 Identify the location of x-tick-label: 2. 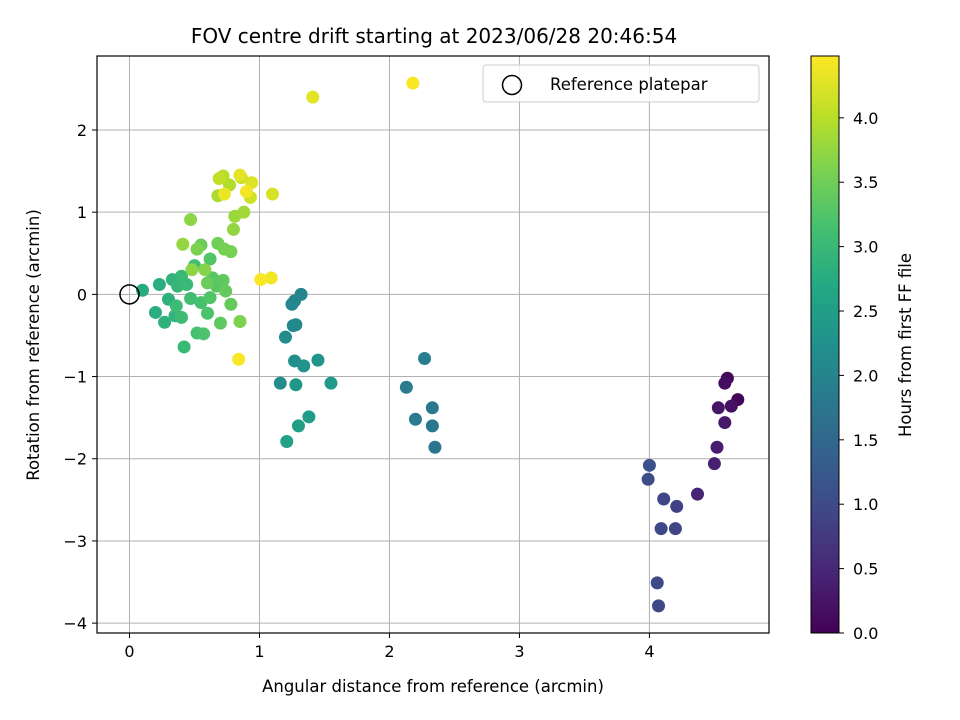
(389, 651).